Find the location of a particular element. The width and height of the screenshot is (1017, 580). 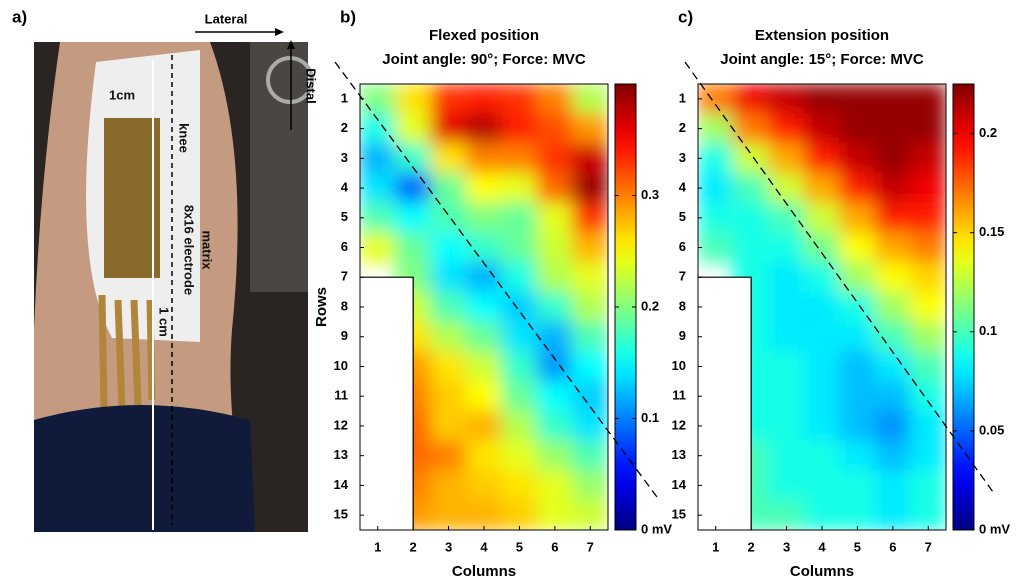

y-tick-label: 4 is located at coordinates (683, 187).